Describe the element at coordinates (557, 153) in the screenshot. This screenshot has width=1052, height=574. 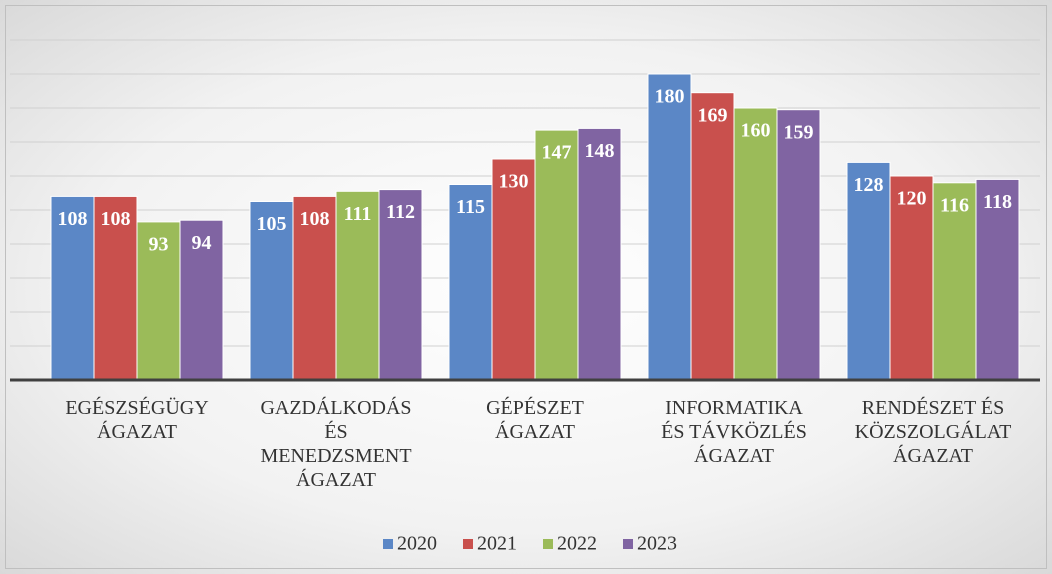
I see `data-label: 147` at that location.